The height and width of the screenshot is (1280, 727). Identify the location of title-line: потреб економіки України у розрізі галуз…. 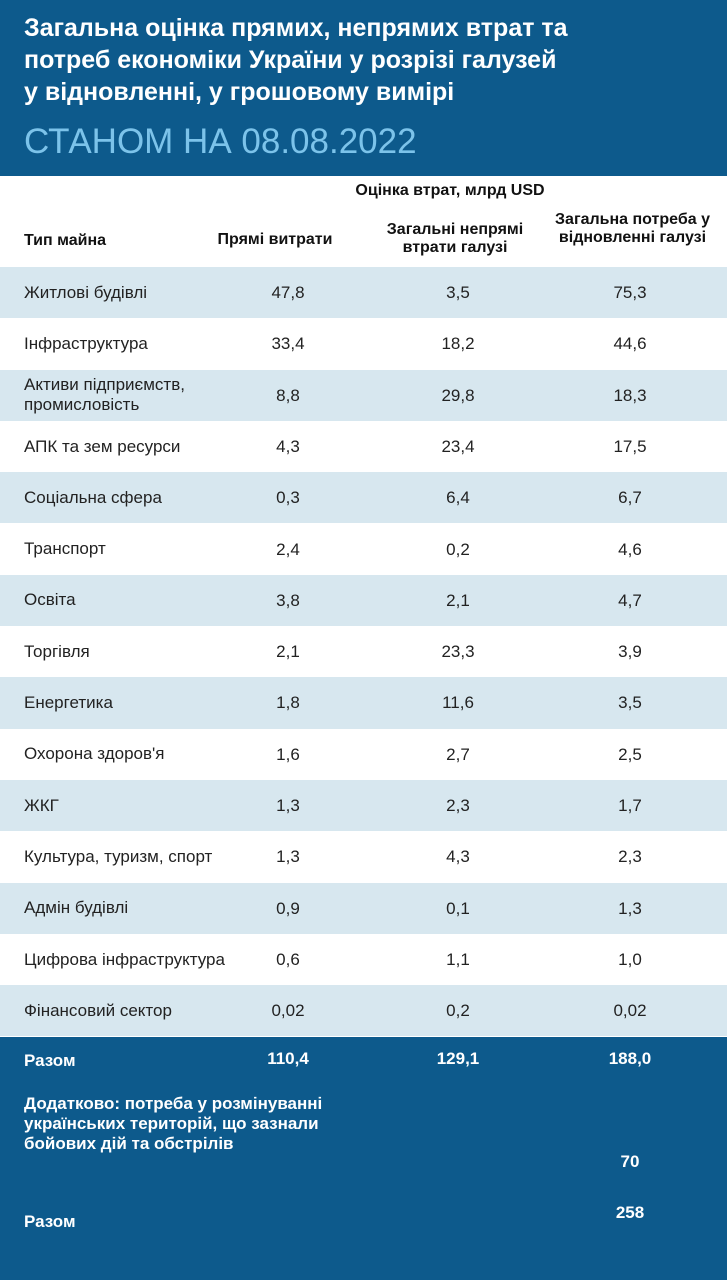
(290, 60).